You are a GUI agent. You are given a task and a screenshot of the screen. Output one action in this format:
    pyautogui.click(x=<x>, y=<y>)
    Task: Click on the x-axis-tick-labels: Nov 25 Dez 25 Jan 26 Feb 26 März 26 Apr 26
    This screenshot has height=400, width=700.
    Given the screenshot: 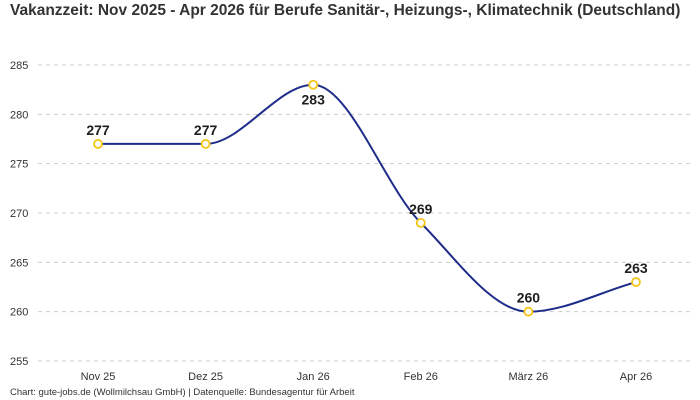 What is the action you would take?
    pyautogui.click(x=367, y=377)
    